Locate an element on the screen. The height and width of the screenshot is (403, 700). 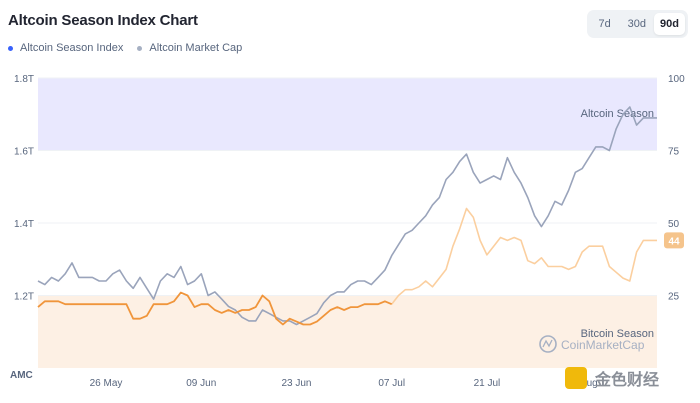
range-30d-button: 30d is located at coordinates (637, 24).